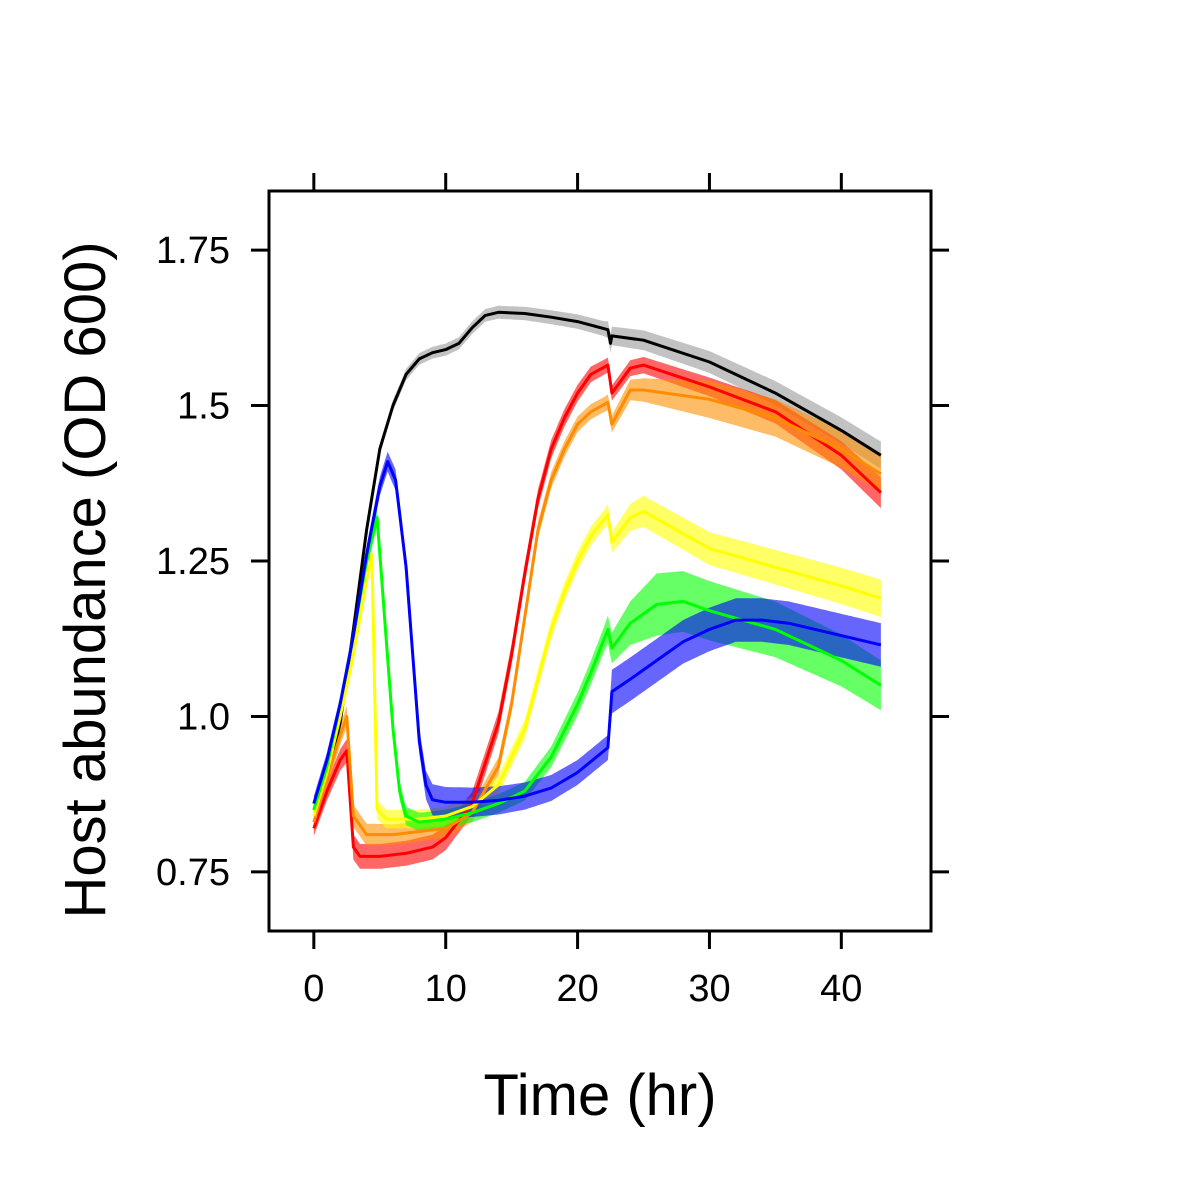 The image size is (1200, 1200). What do you see at coordinates (193, 873) in the screenshot?
I see `y-tick-label: 0.75` at bounding box center [193, 873].